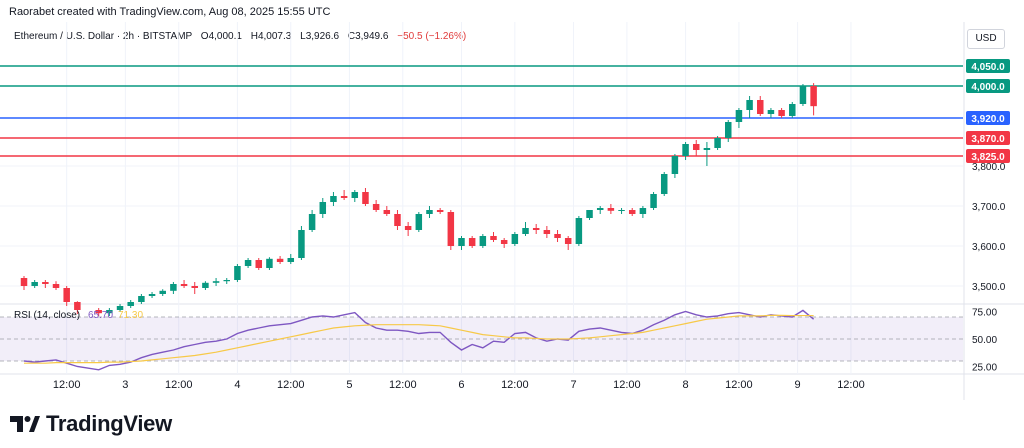 This screenshot has height=448, width=1024. Describe the element at coordinates (25, 424) in the screenshot. I see `tradingview-logo-icon` at that location.